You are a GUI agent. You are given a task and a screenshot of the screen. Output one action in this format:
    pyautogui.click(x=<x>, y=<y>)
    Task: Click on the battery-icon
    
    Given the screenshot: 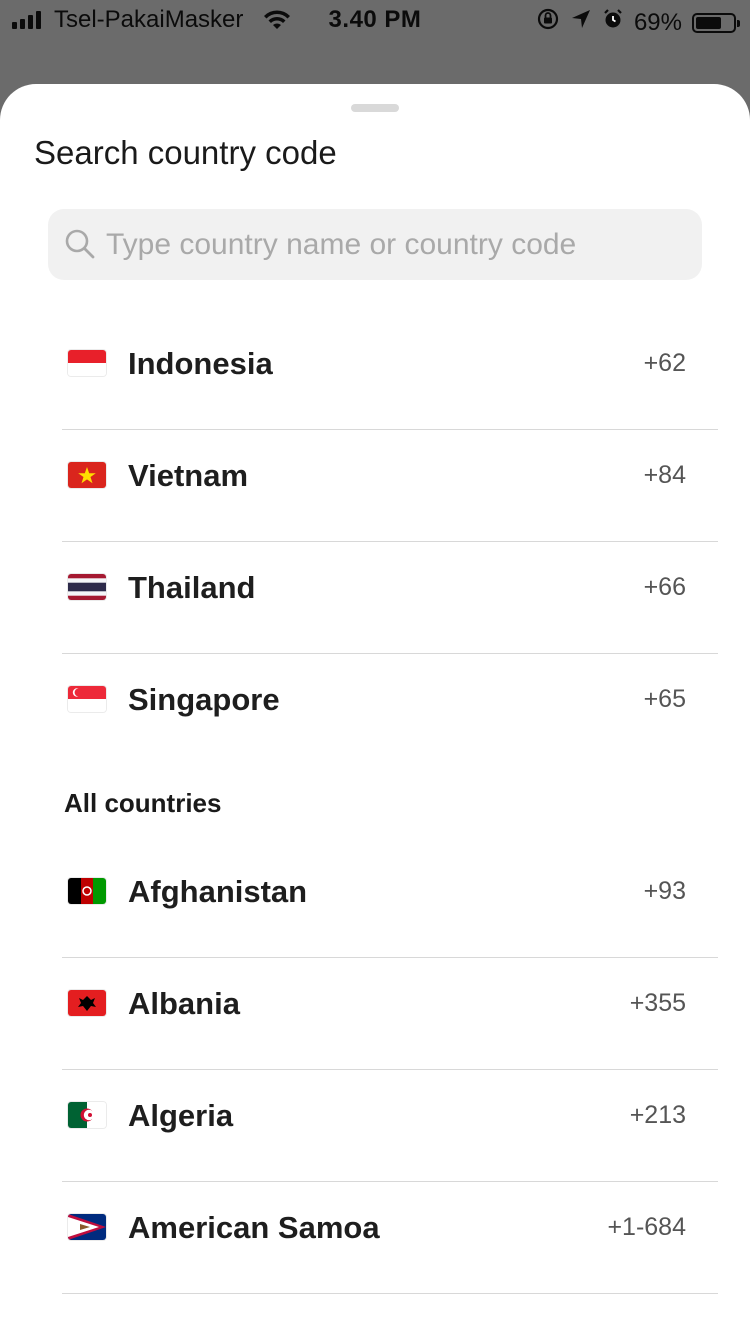 What is the action you would take?
    pyautogui.click(x=716, y=22)
    